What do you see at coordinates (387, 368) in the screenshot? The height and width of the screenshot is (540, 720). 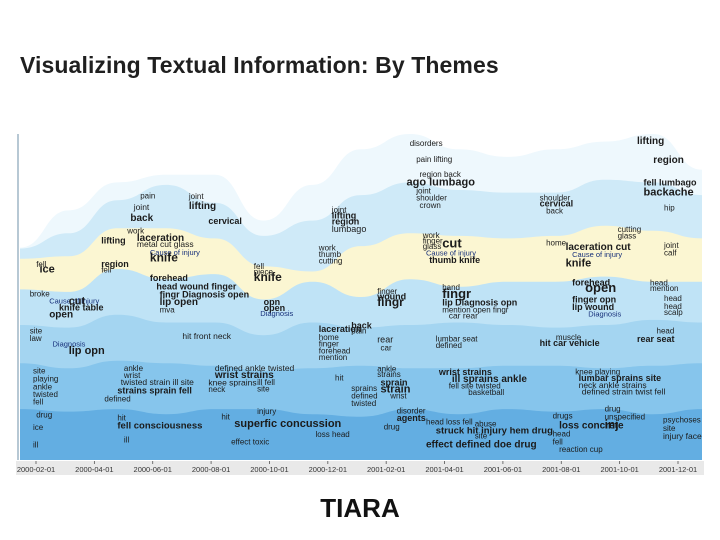 I see `keyword-5-20: ankle` at bounding box center [387, 368].